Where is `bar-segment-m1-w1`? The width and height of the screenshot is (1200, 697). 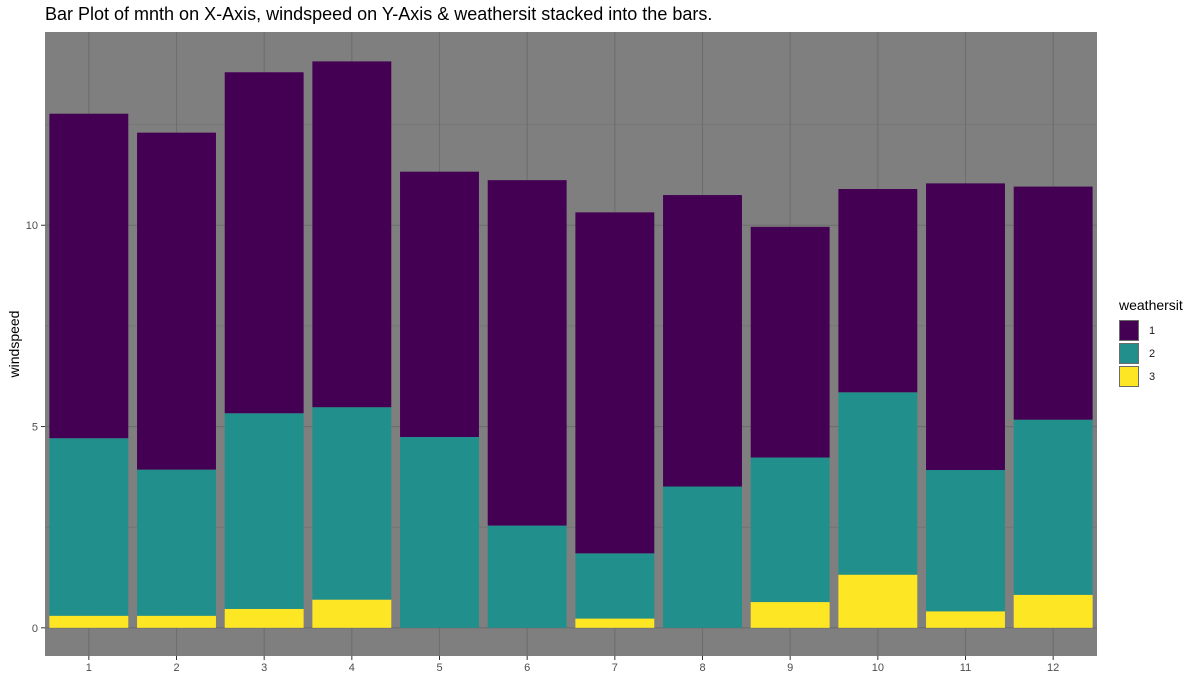
bar-segment-m1-w1 is located at coordinates (89, 276).